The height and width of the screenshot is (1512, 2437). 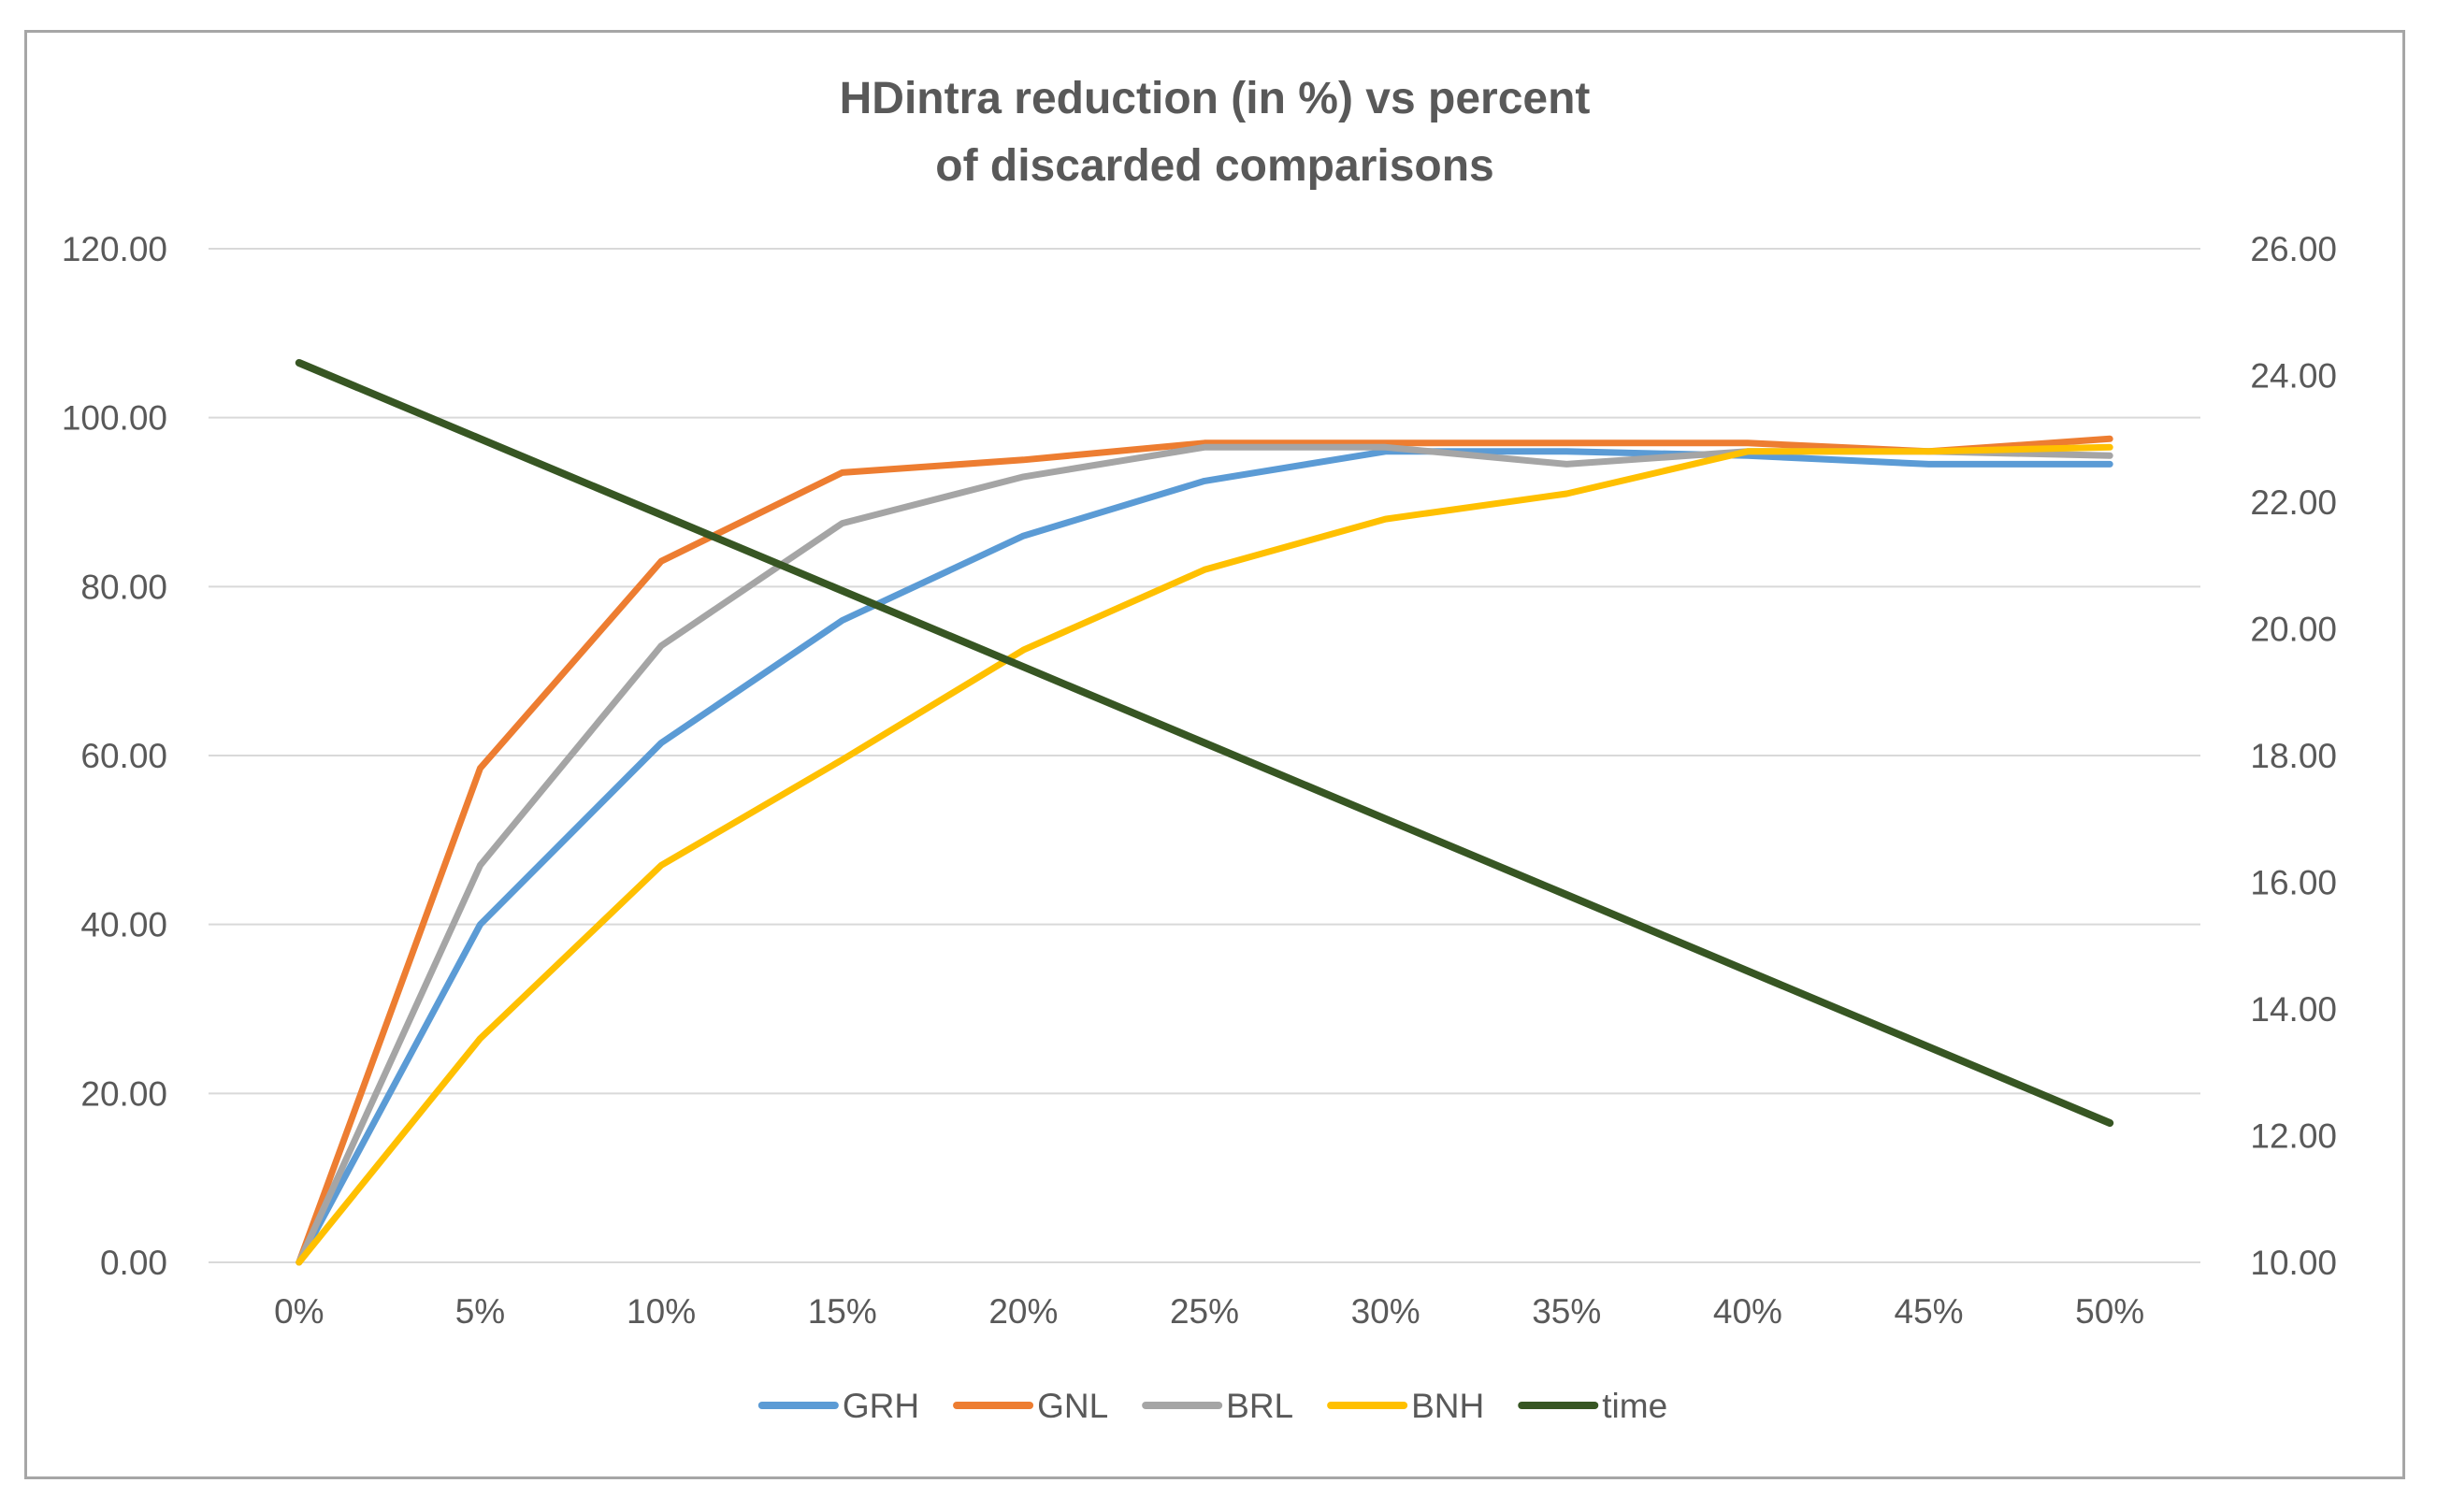 I want to click on x-axis-tick-label: 45%, so click(x=1929, y=1311).